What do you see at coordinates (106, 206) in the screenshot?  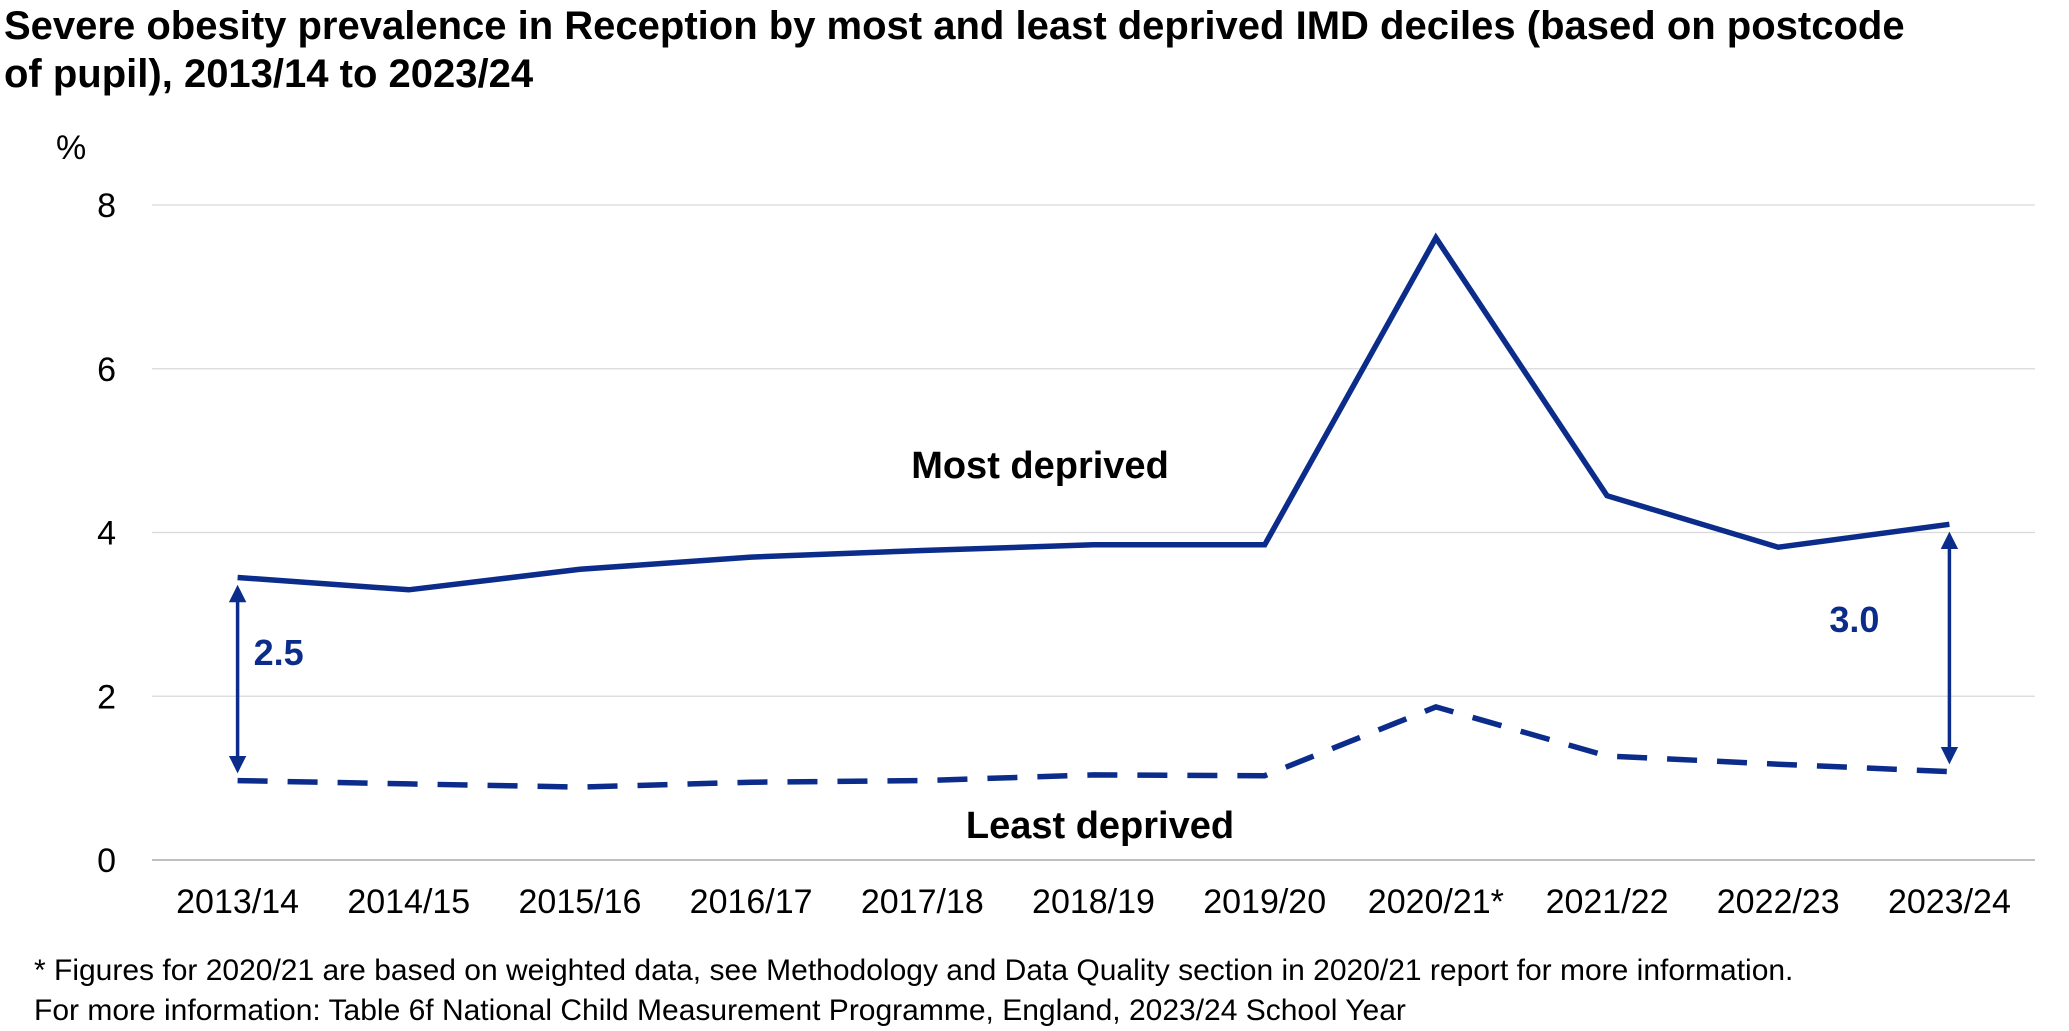 I see `y-tick-label: 8` at bounding box center [106, 206].